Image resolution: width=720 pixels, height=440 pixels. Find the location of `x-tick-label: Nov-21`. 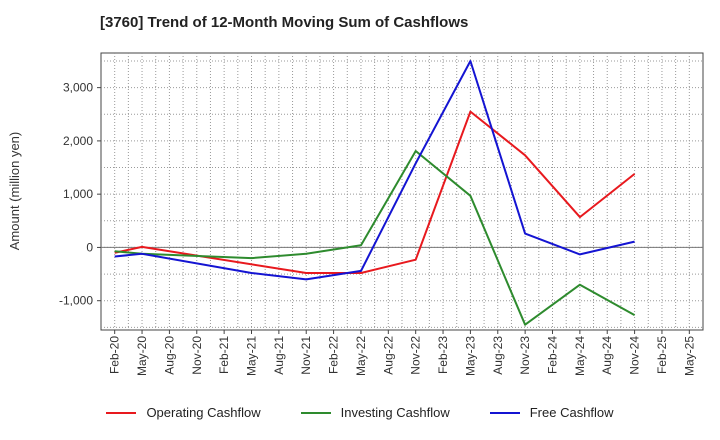

x-tick-label: Nov-21 is located at coordinates (306, 355).